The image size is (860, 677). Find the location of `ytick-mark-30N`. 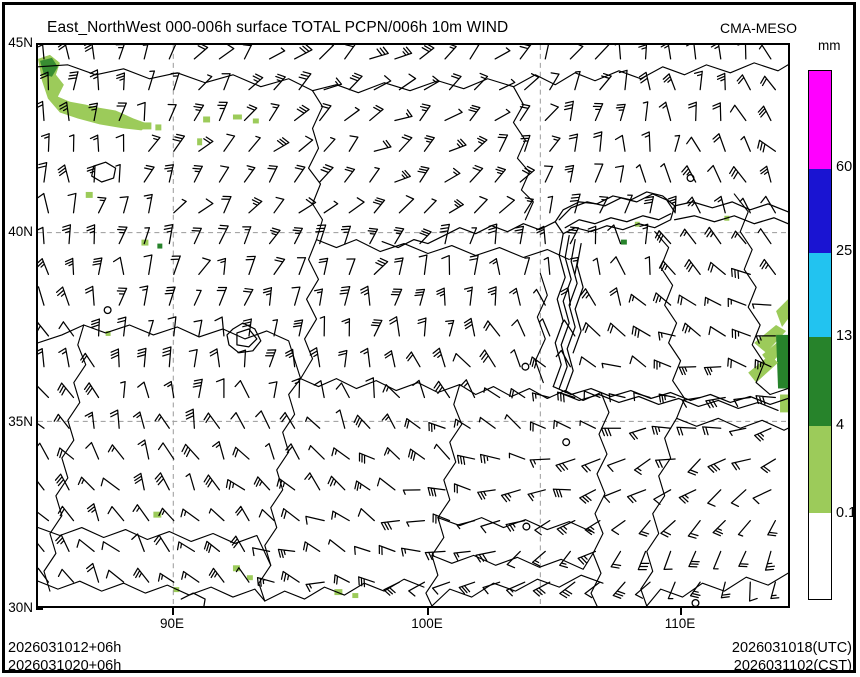

ytick-mark-30N is located at coordinates (39, 609).